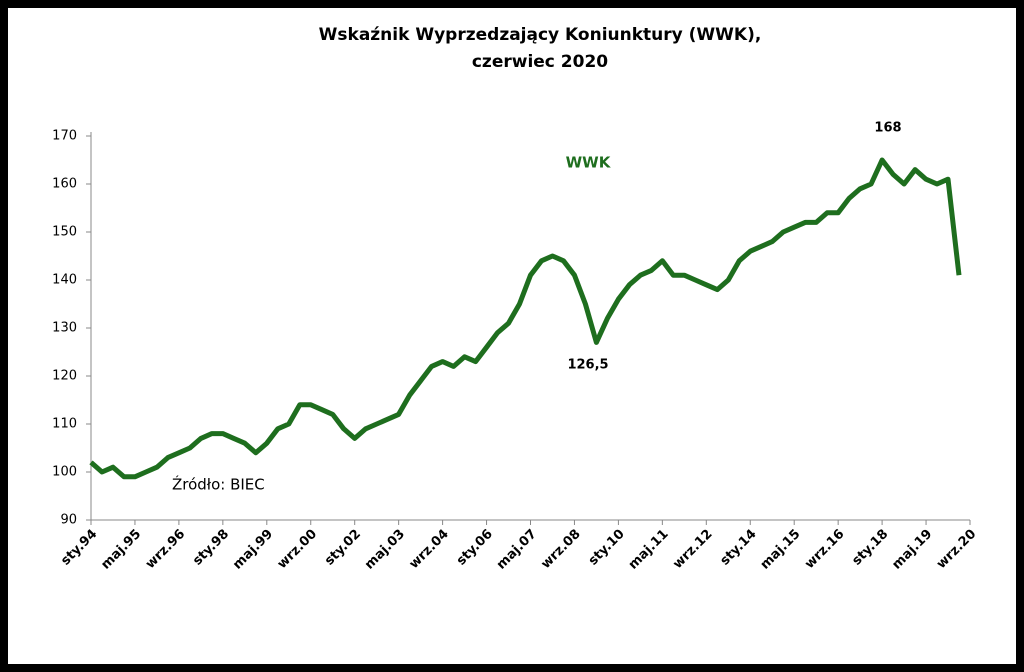 The width and height of the screenshot is (1024, 672). What do you see at coordinates (64, 232) in the screenshot?
I see `y-tick-label: 150` at bounding box center [64, 232].